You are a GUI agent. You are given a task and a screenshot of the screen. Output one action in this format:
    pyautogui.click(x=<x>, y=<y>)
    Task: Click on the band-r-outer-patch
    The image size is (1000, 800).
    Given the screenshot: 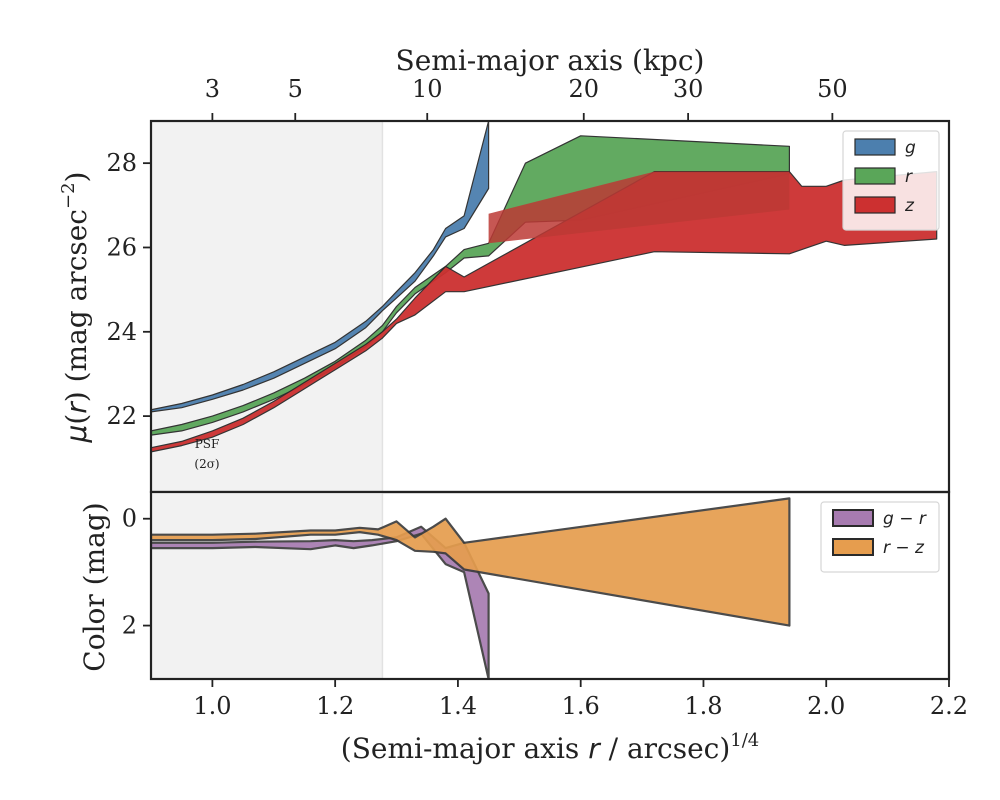 What is the action you would take?
    pyautogui.click(x=639, y=207)
    